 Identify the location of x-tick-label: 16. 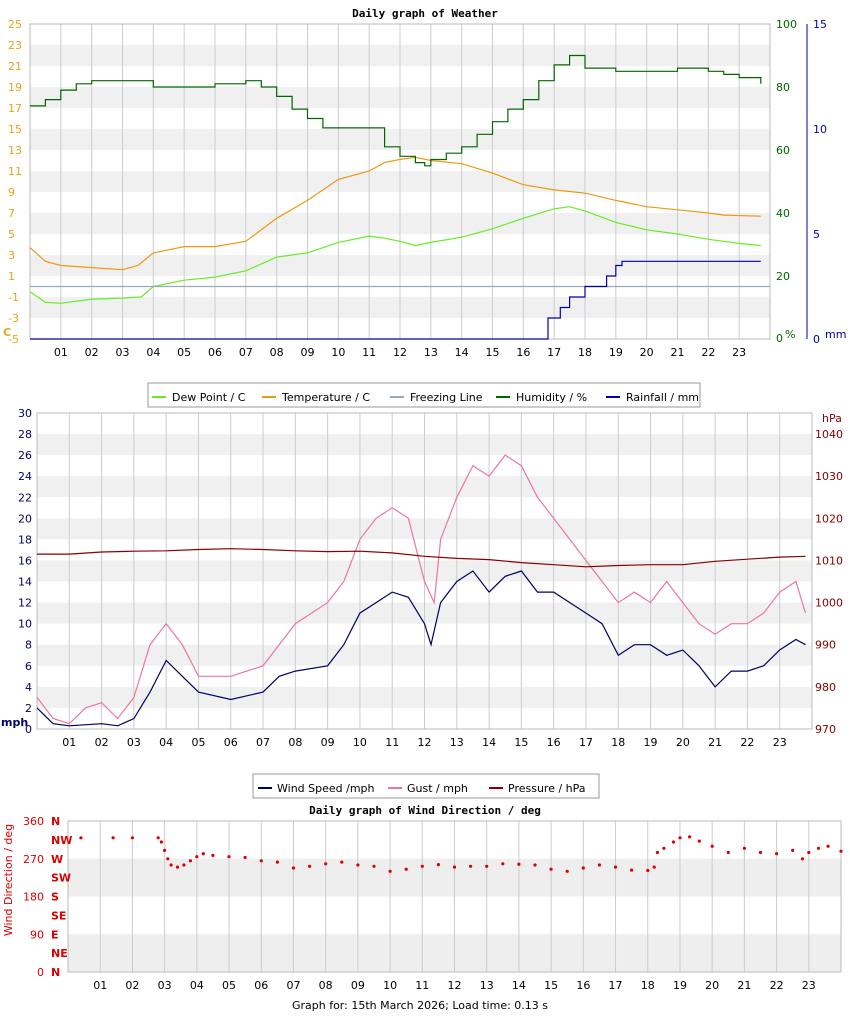
(523, 352).